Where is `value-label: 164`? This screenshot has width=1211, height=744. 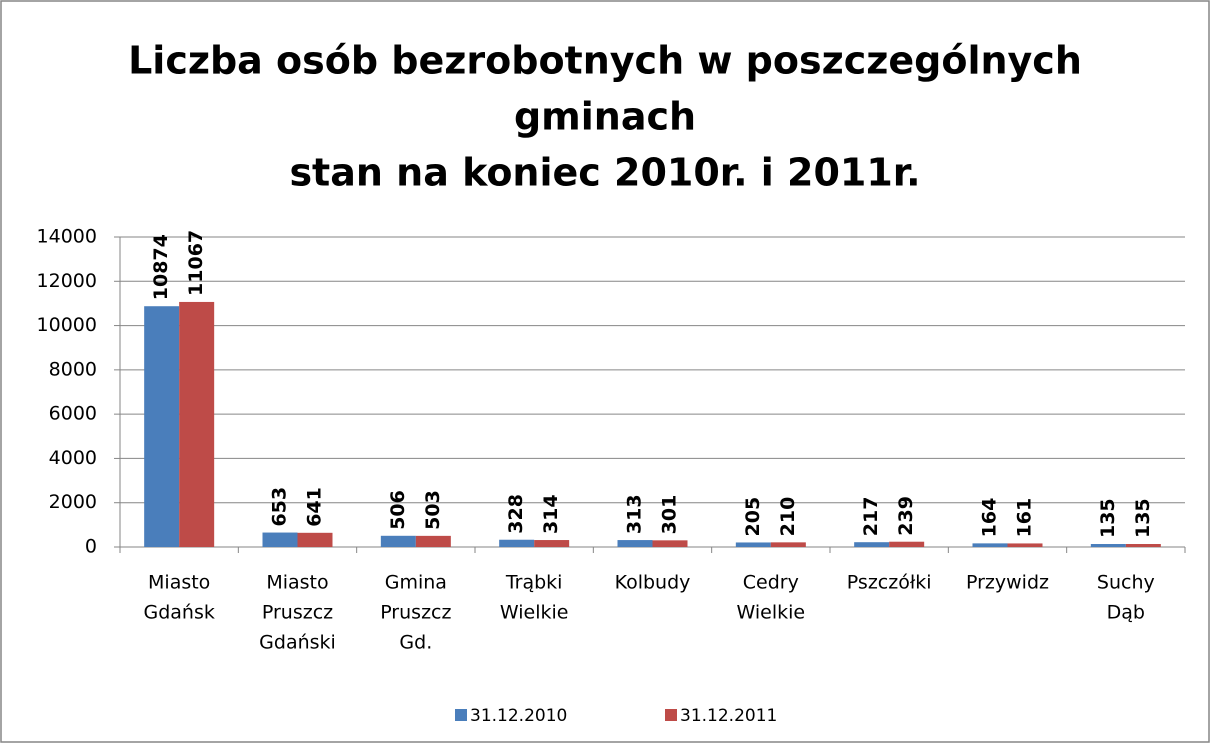
value-label: 164 is located at coordinates (990, 518).